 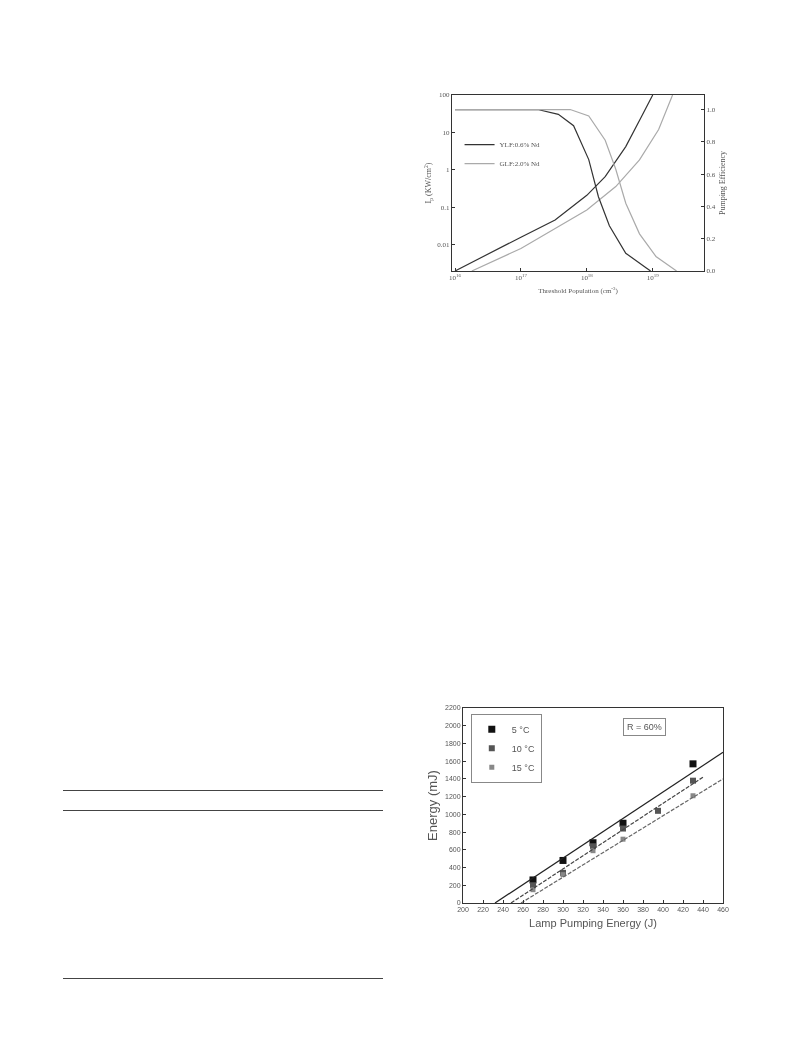 I want to click on x-axis-title: Lamp Pumping Energy (J), so click(x=593, y=922).